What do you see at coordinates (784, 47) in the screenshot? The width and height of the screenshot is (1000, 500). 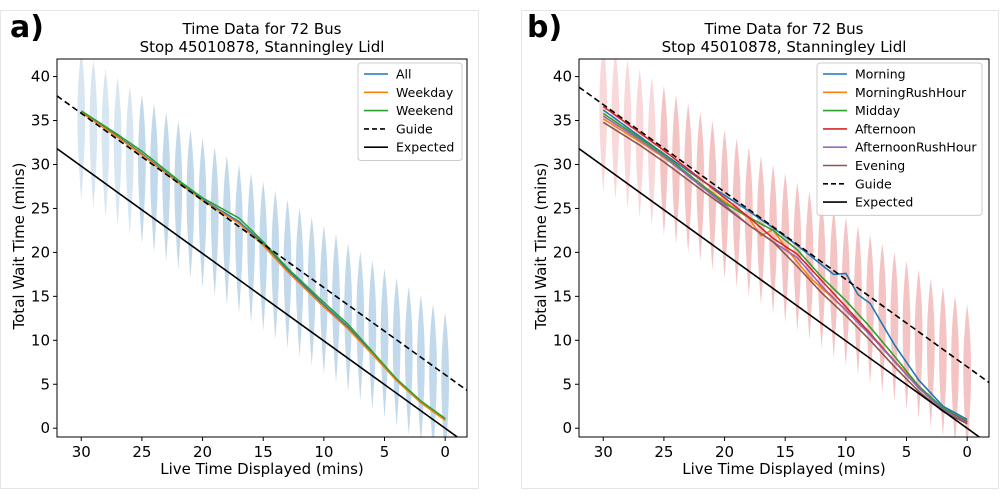 I see `panel-b-title-line-2: Stop 45010878, Stanningley Lidl` at bounding box center [784, 47].